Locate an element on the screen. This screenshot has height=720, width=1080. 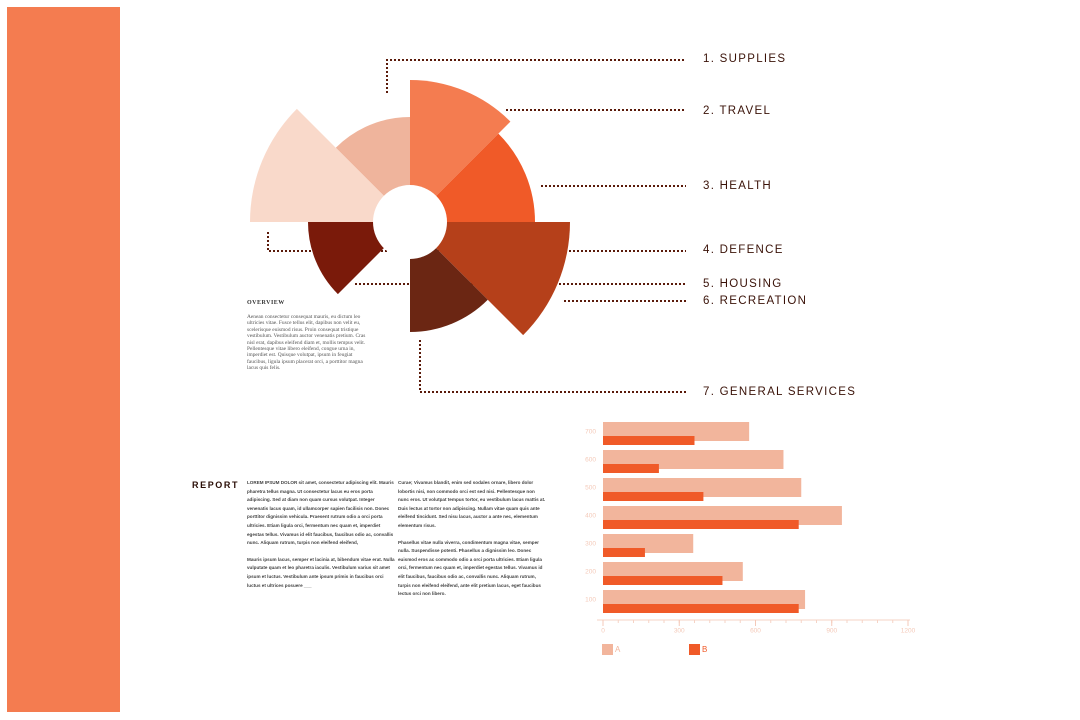
x-tick-label: 600 is located at coordinates (755, 631).